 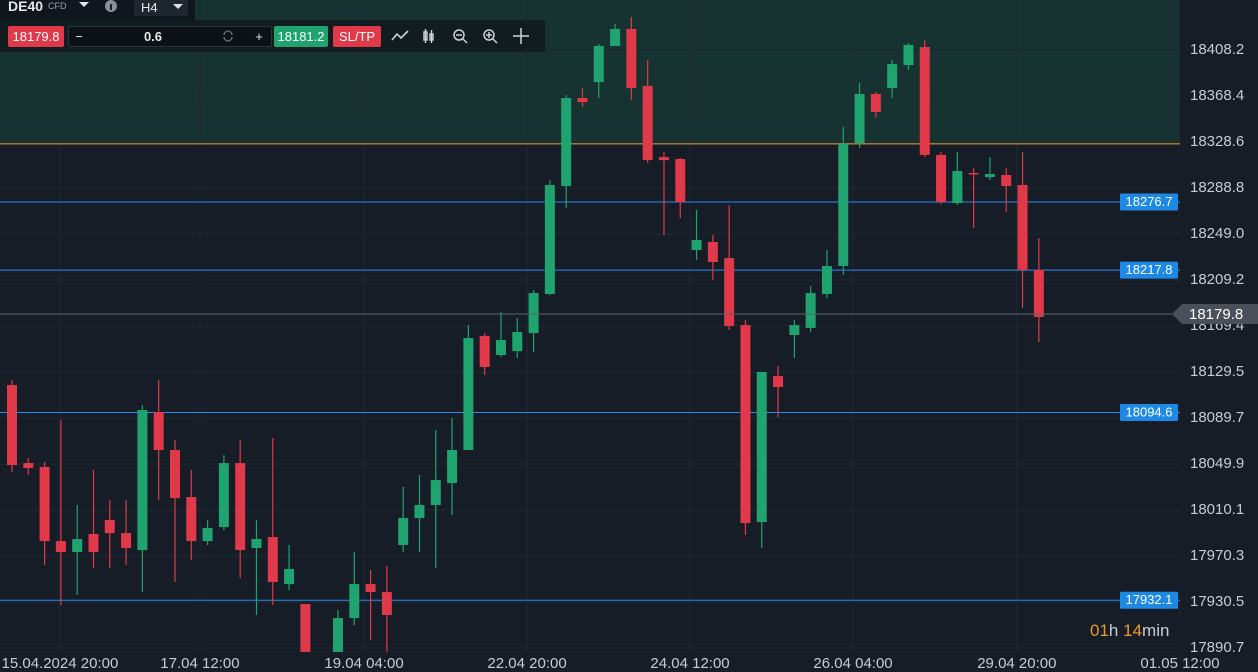 I want to click on candle-countdown: 01h 14min, so click(x=1129, y=631).